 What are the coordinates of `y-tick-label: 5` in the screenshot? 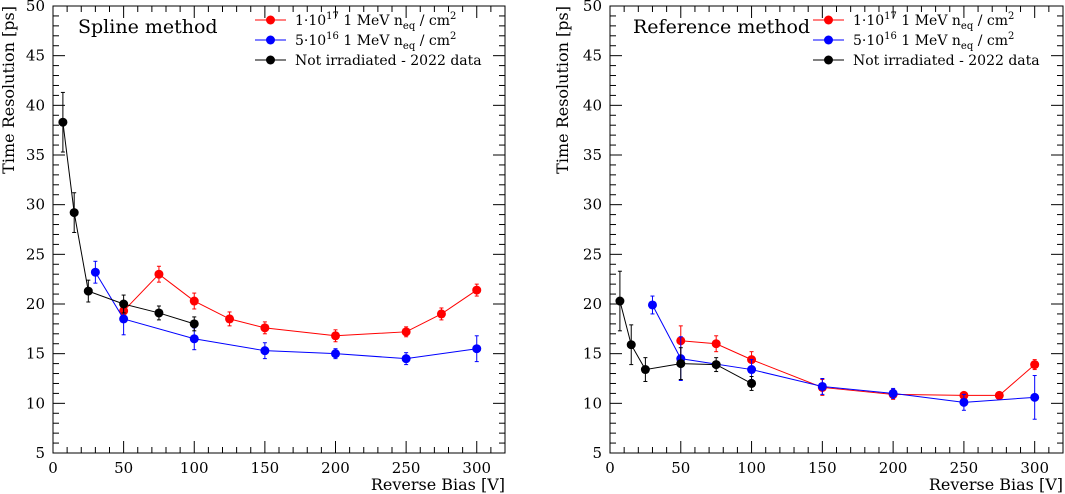 It's located at (40, 453).